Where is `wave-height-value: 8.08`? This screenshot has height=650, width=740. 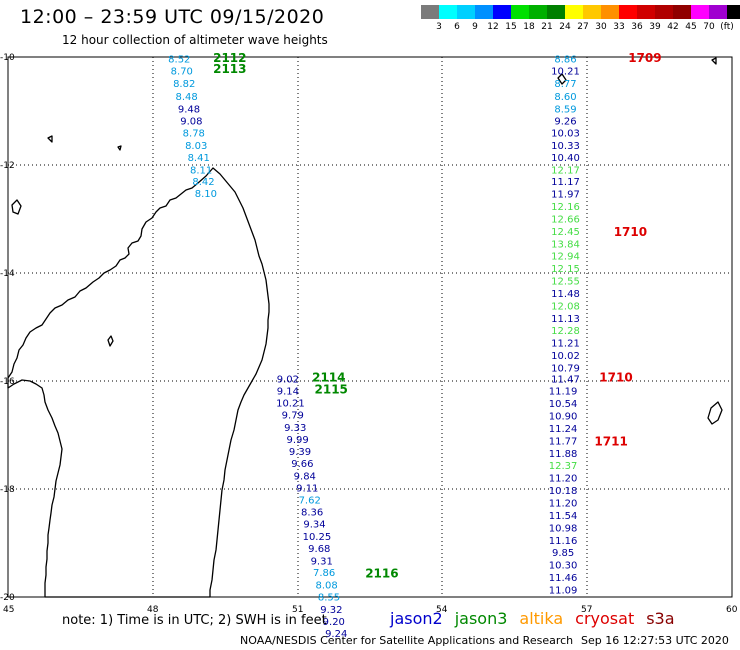
wave-height-value: 8.08 is located at coordinates (326, 586).